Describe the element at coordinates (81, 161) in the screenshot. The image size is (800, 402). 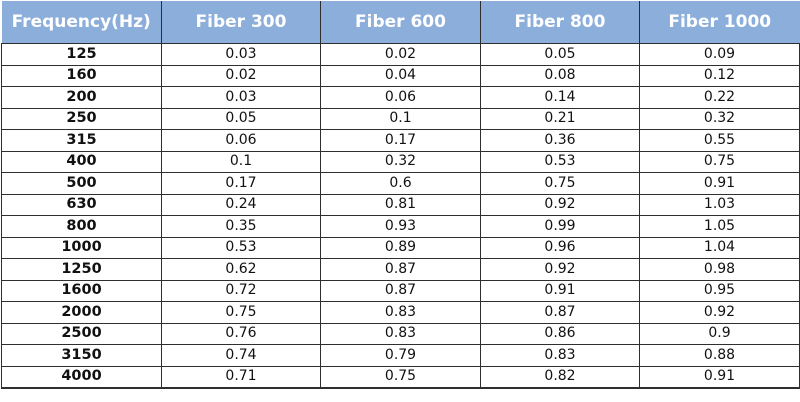
I see `frequency-cell: 400` at that location.